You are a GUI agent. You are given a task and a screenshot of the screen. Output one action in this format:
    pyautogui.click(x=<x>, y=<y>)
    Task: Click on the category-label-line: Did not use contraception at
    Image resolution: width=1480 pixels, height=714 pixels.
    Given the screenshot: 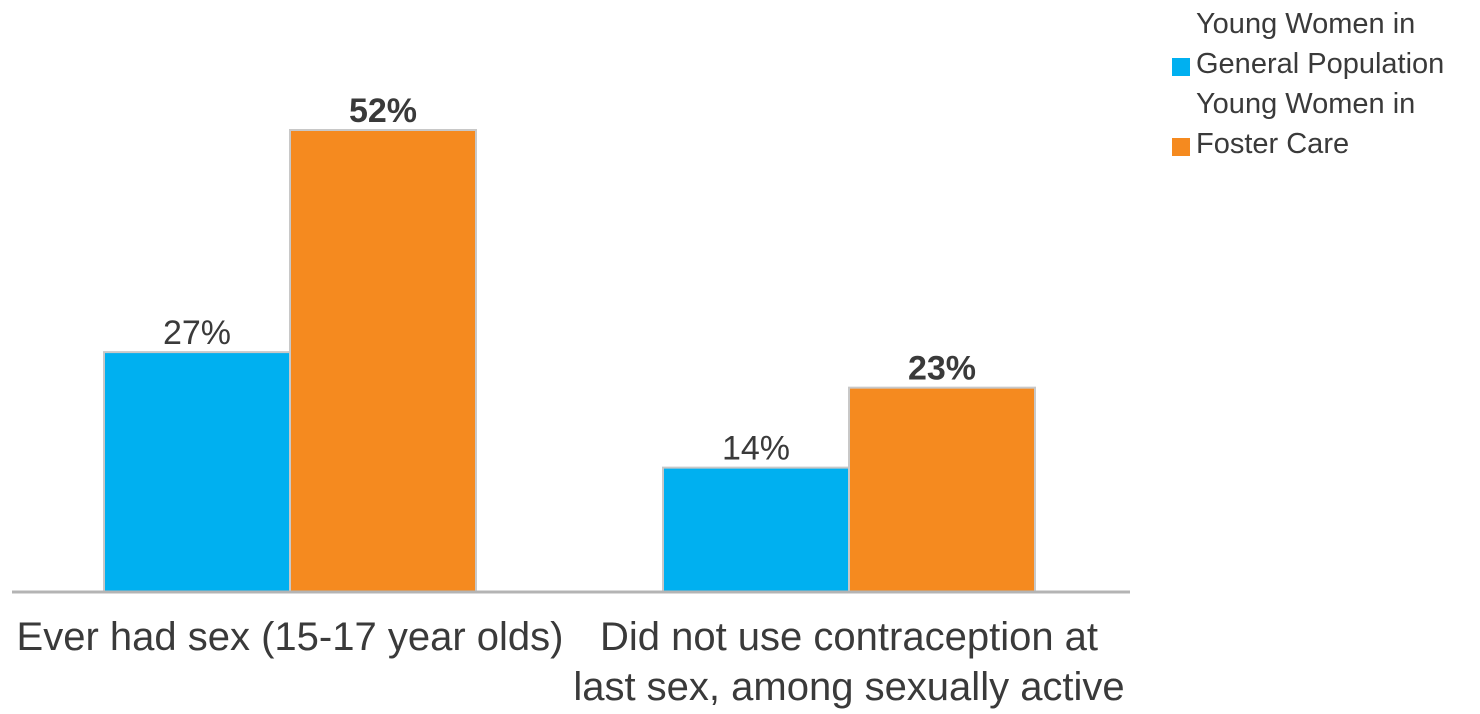 What is the action you would take?
    pyautogui.click(x=849, y=637)
    